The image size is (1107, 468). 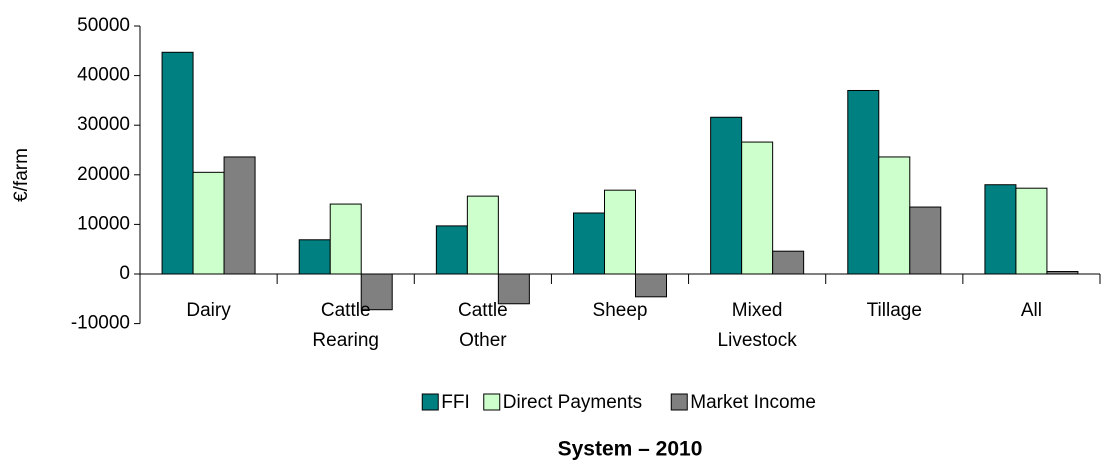 What do you see at coordinates (103, 124) in the screenshot?
I see `y-tick-label: 30000` at bounding box center [103, 124].